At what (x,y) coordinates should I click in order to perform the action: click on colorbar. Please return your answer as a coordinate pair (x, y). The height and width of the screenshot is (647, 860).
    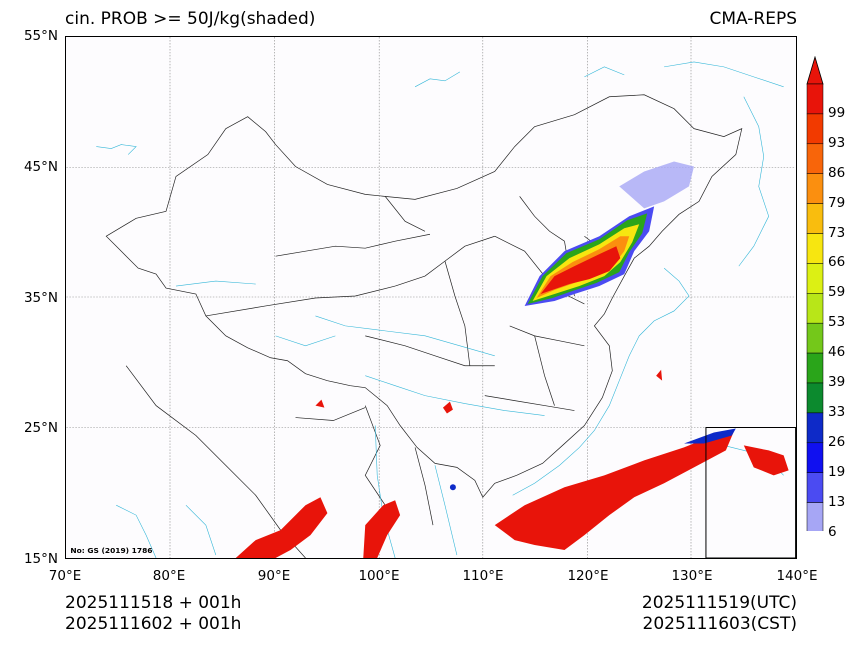
    Looking at the image, I should click on (815, 293).